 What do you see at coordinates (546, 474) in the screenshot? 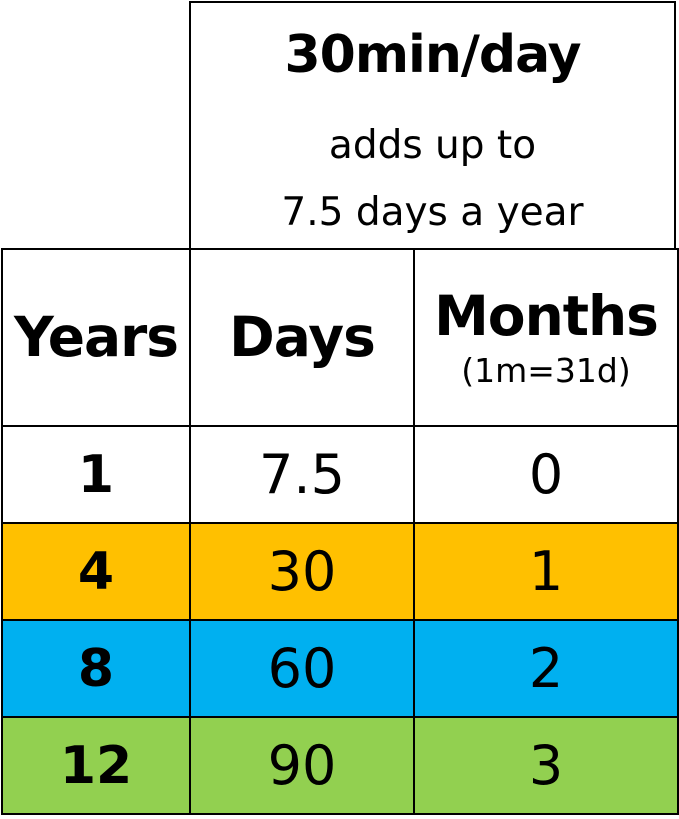
I see `months-cell: 0` at bounding box center [546, 474].